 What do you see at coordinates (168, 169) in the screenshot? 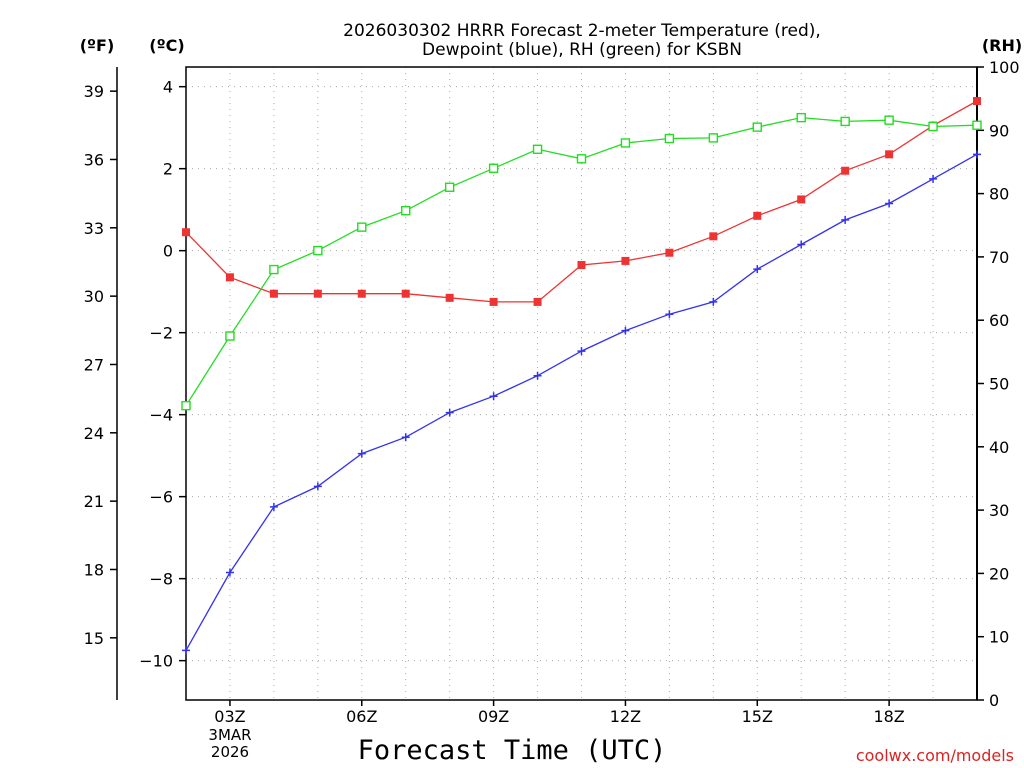
I see `celsius-tick-label: 2` at bounding box center [168, 169].